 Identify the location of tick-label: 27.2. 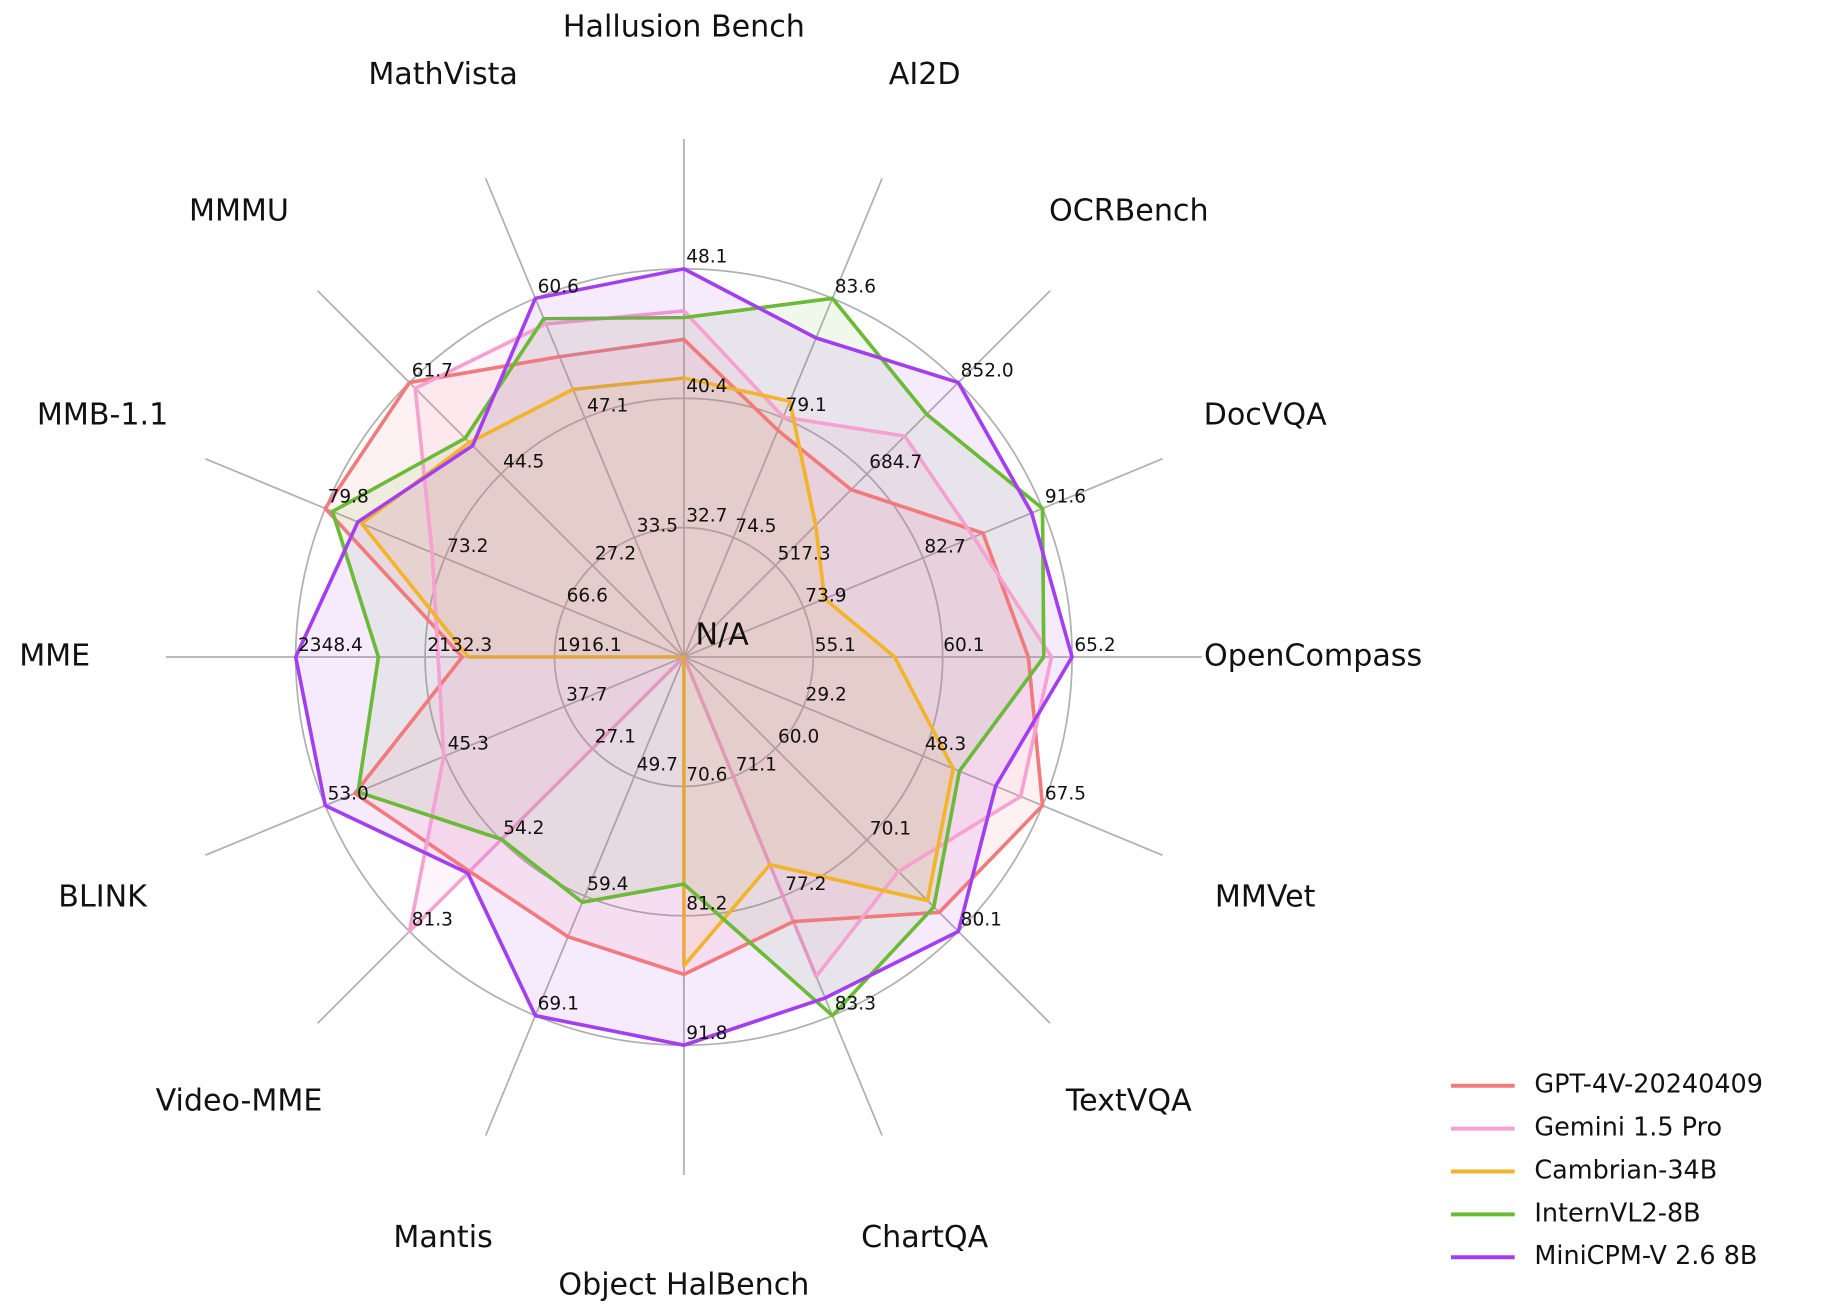
(615, 554).